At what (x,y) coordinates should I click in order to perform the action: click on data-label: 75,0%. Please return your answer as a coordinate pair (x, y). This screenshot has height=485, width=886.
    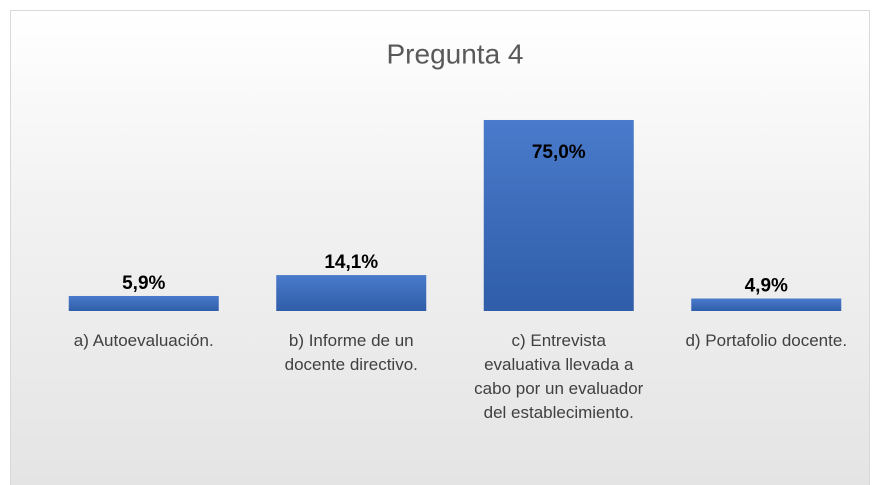
    Looking at the image, I should click on (559, 152).